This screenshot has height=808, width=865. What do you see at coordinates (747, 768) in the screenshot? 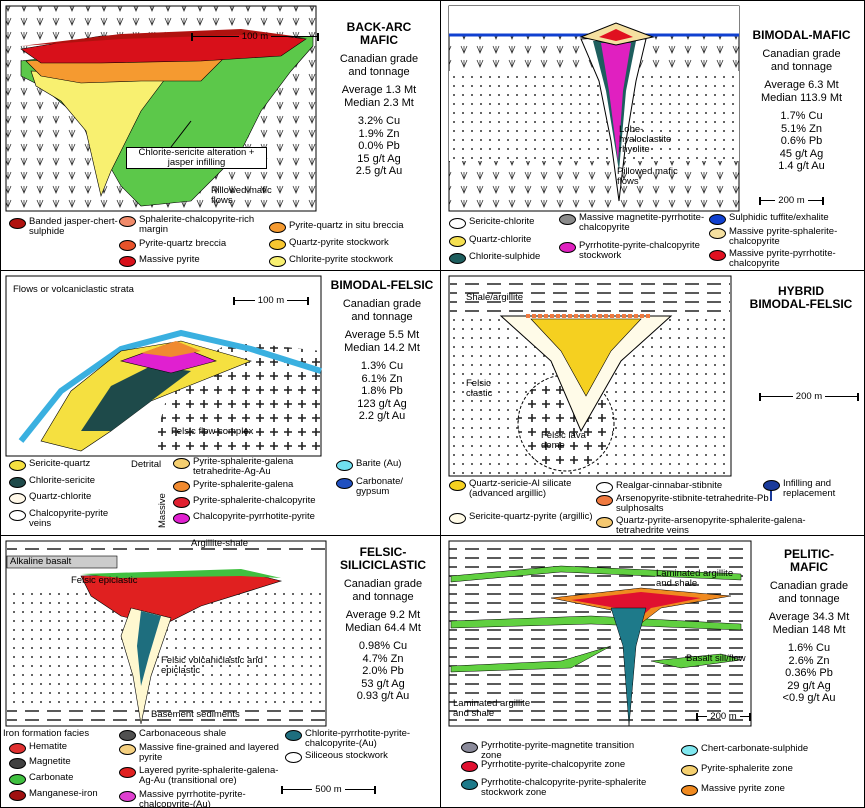
I see `legend-label: Pyrite-sphalerite zone` at bounding box center [747, 768].